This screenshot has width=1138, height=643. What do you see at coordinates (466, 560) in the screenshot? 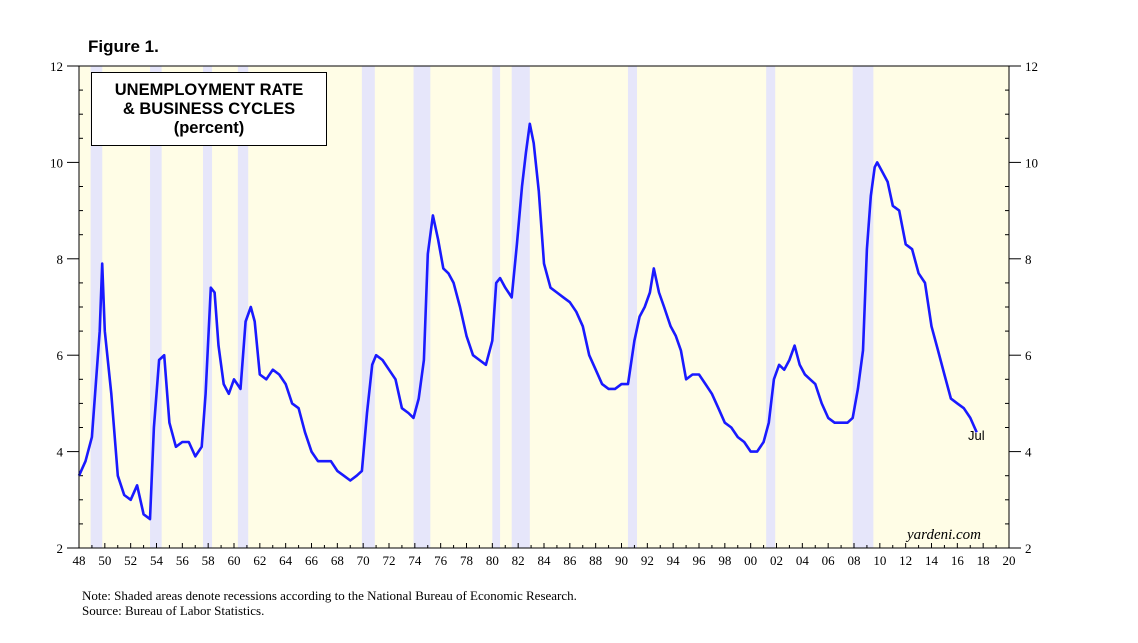
I see `x-tick-label: 78` at bounding box center [466, 560].